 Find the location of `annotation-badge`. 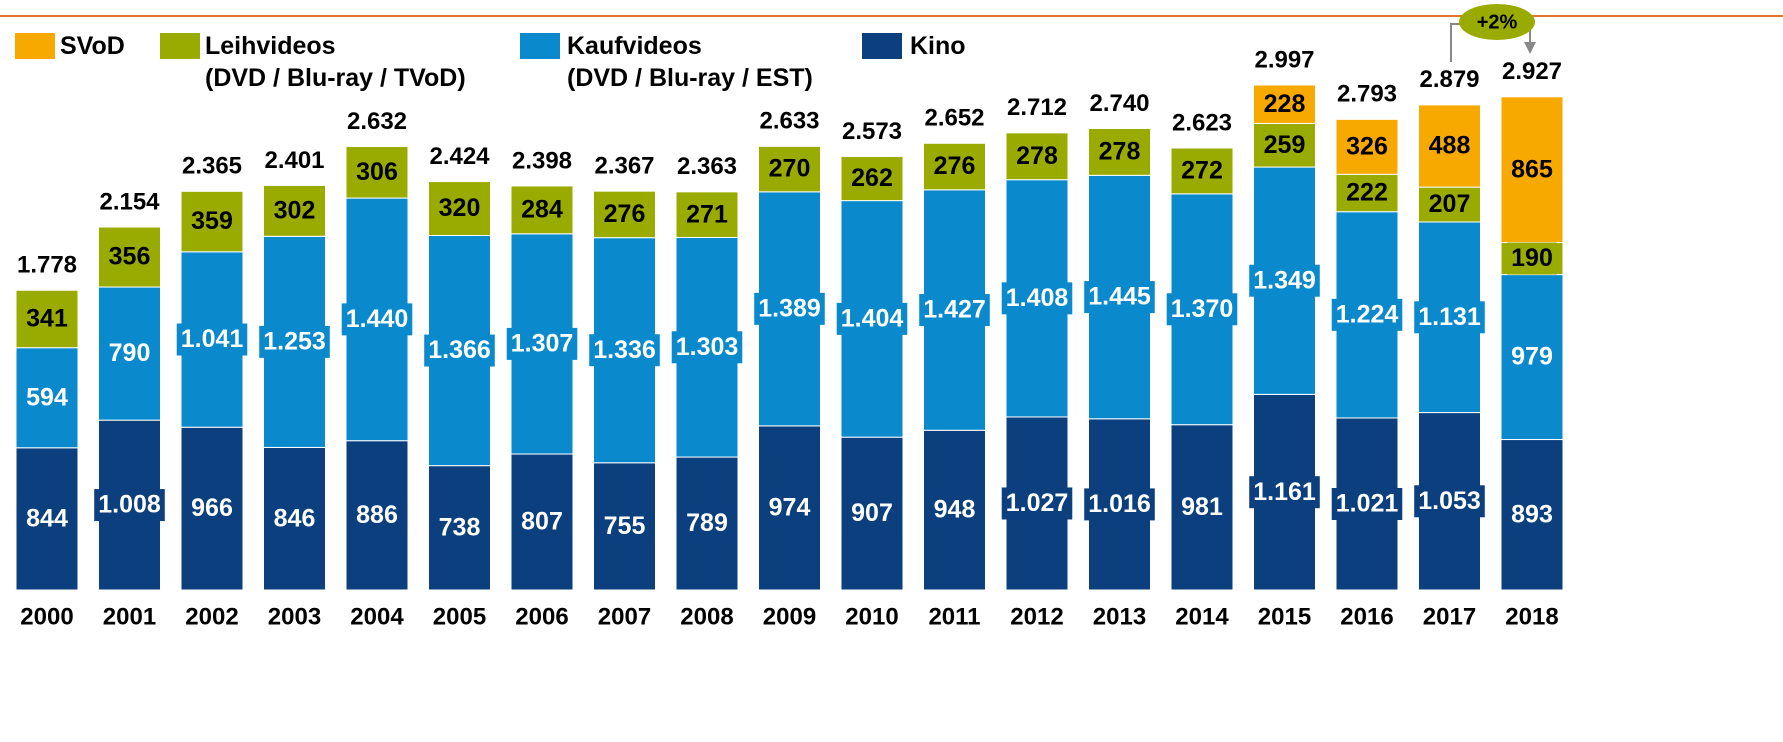

annotation-badge is located at coordinates (1497, 22).